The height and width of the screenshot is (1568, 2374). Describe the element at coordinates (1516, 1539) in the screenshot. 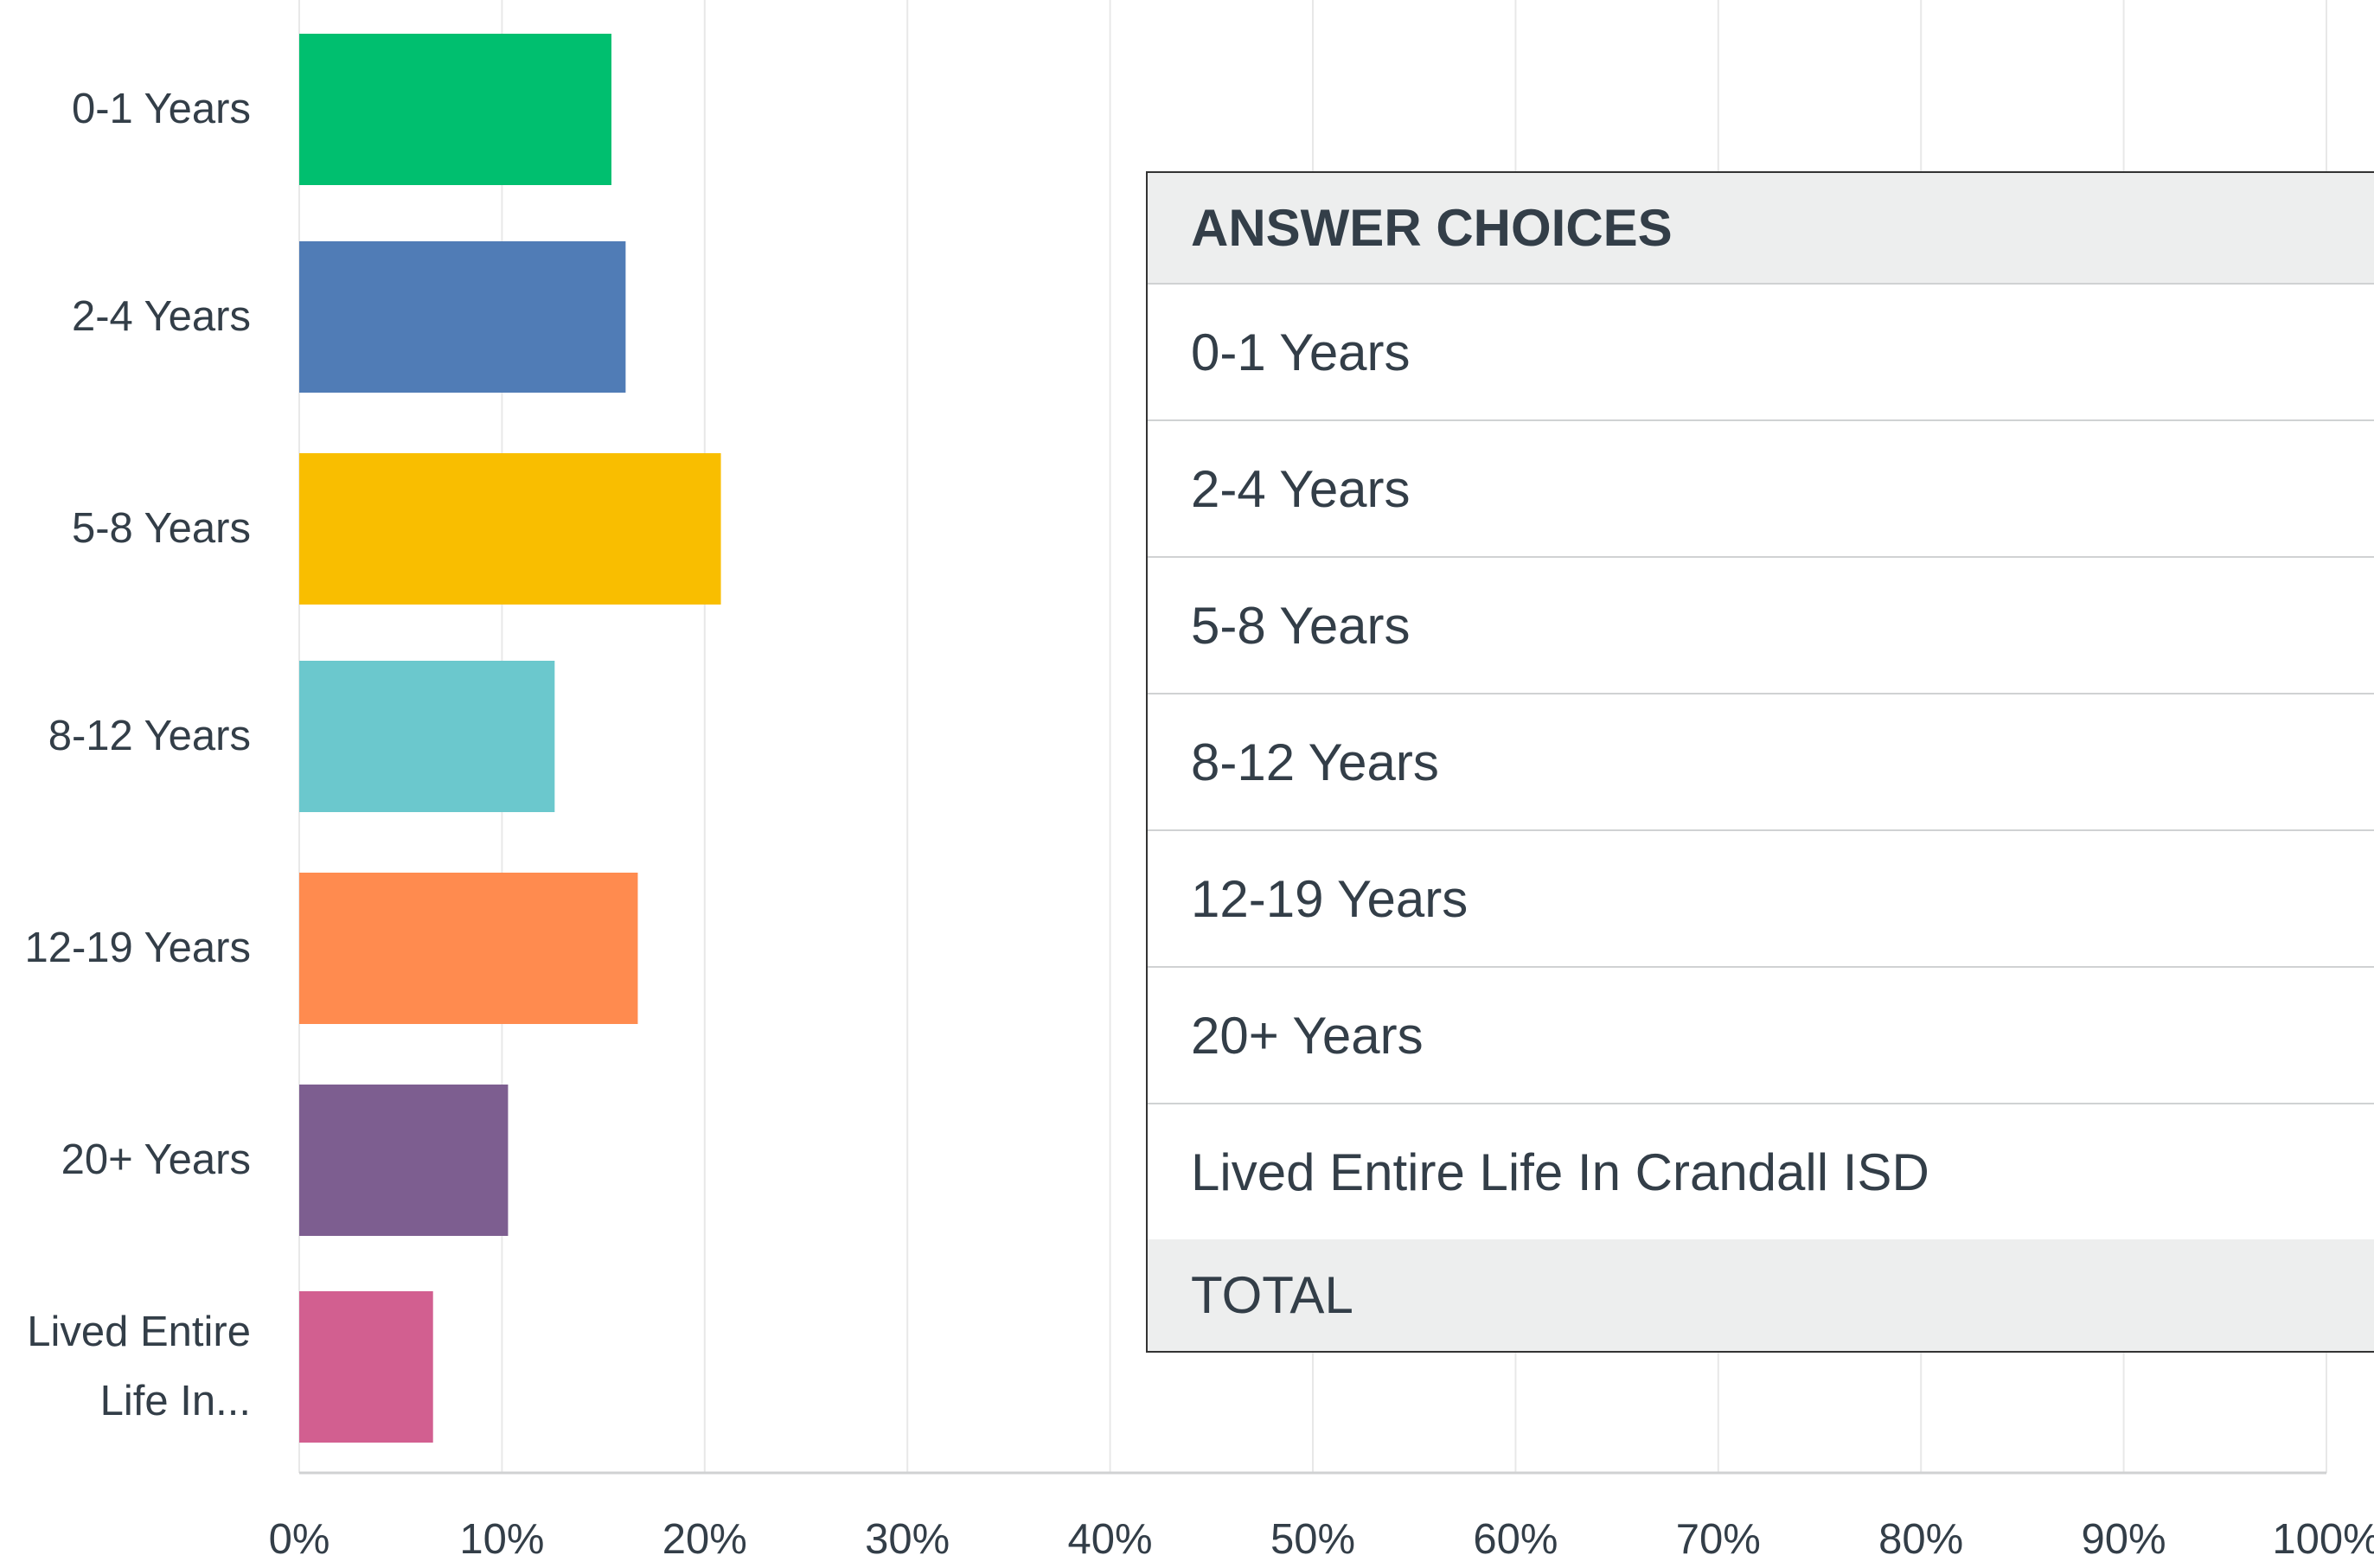

I see `x-tick-label: 60%` at that location.